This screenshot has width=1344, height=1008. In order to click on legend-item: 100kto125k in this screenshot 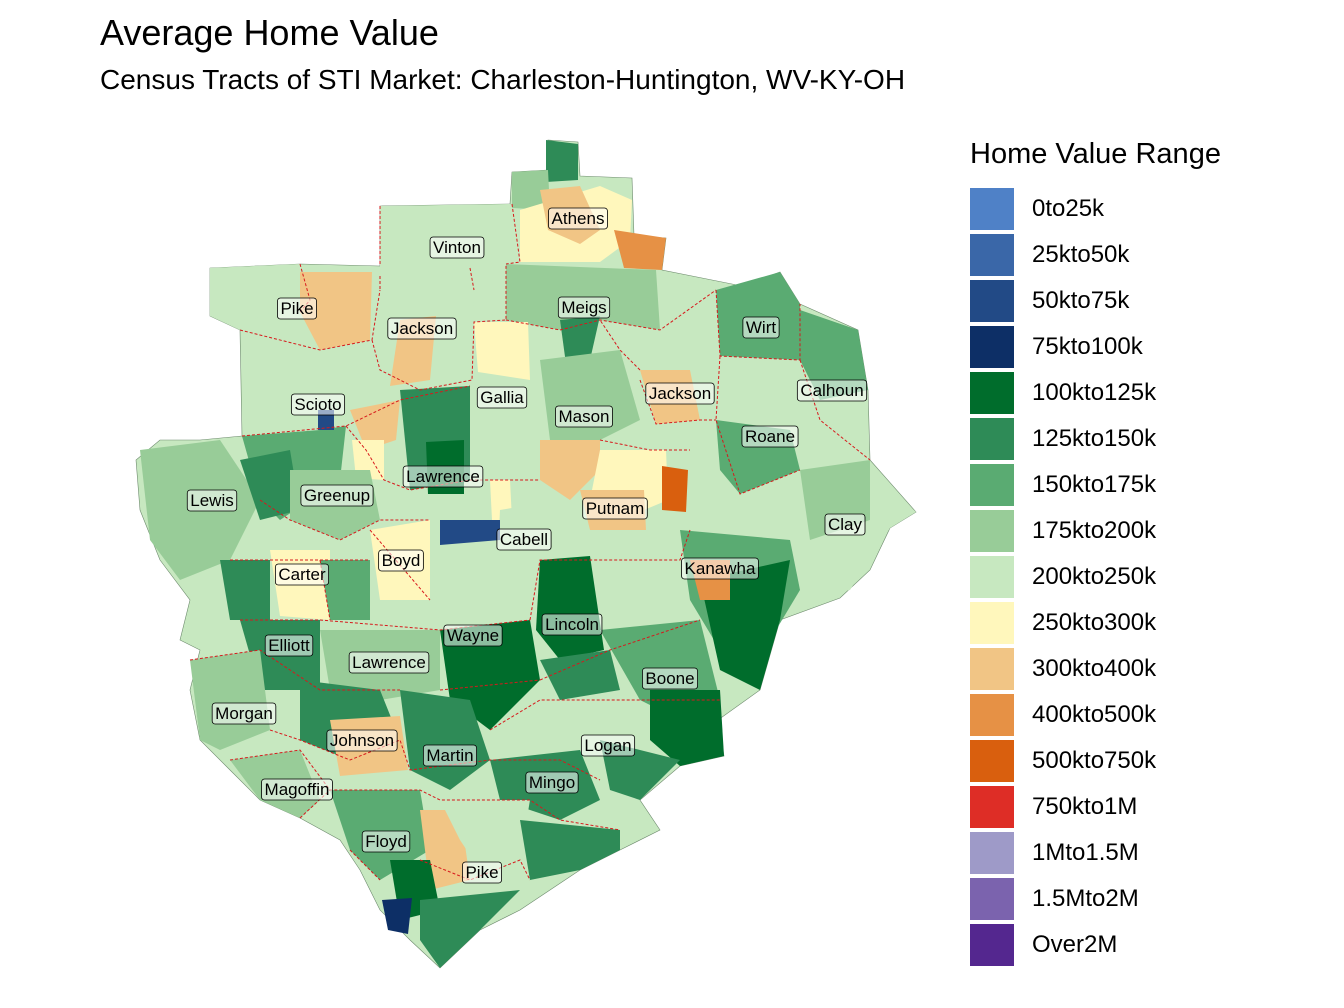, I will do `click(1063, 393)`.